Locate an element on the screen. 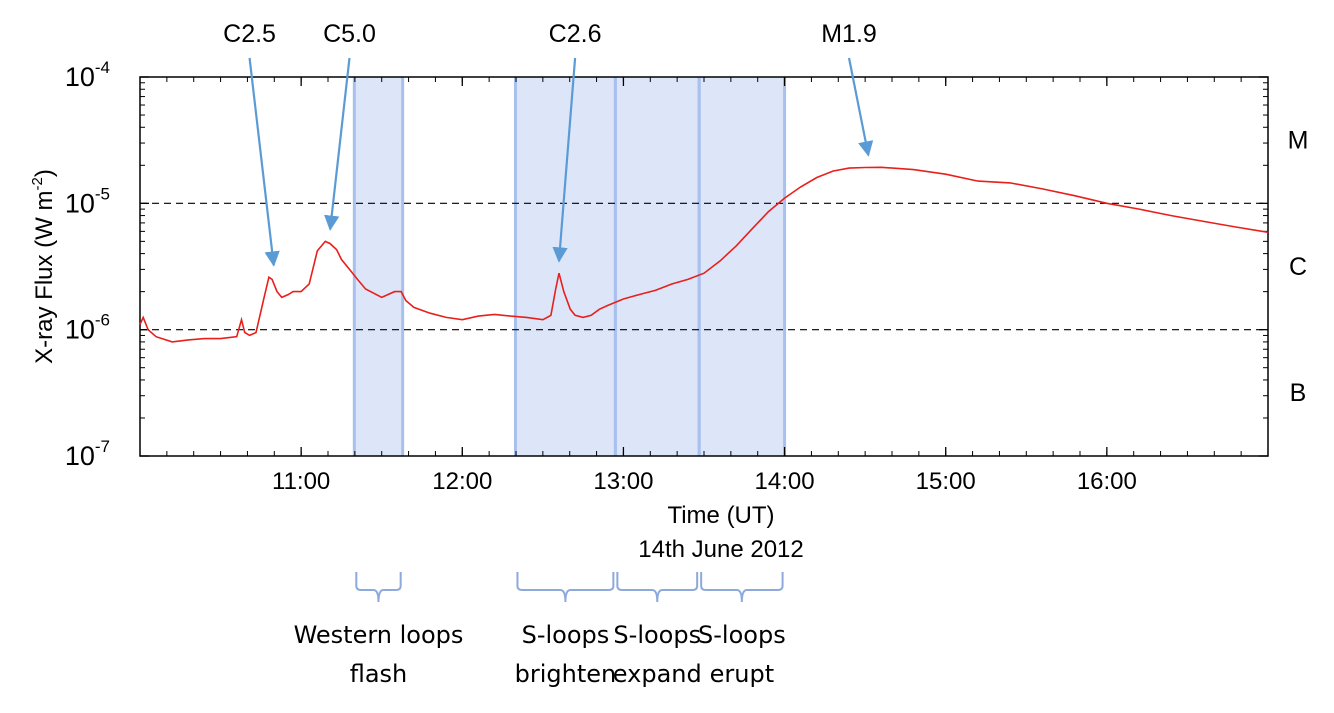  x-tick-label: 16:00 is located at coordinates (1107, 481).